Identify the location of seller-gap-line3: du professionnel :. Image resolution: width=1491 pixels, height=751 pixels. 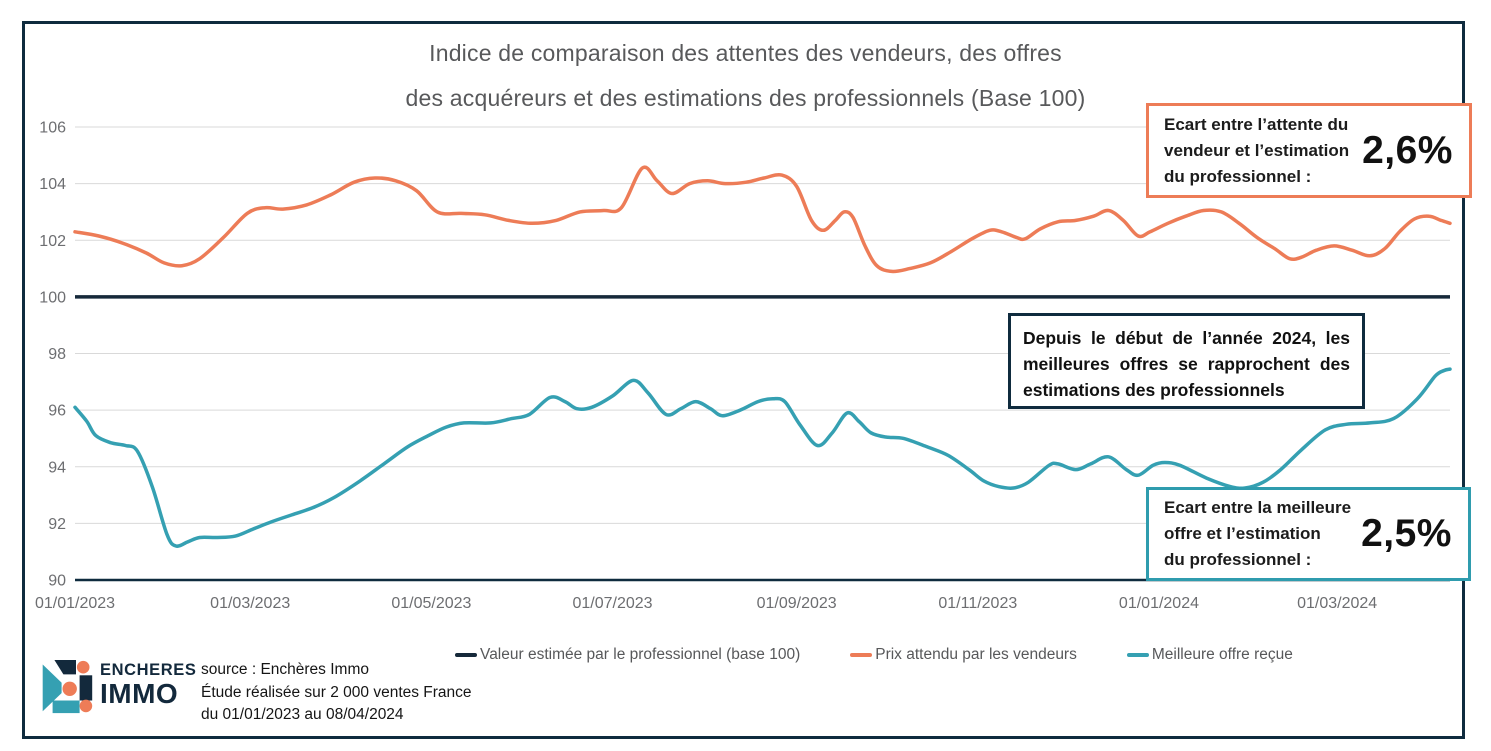
(1238, 176).